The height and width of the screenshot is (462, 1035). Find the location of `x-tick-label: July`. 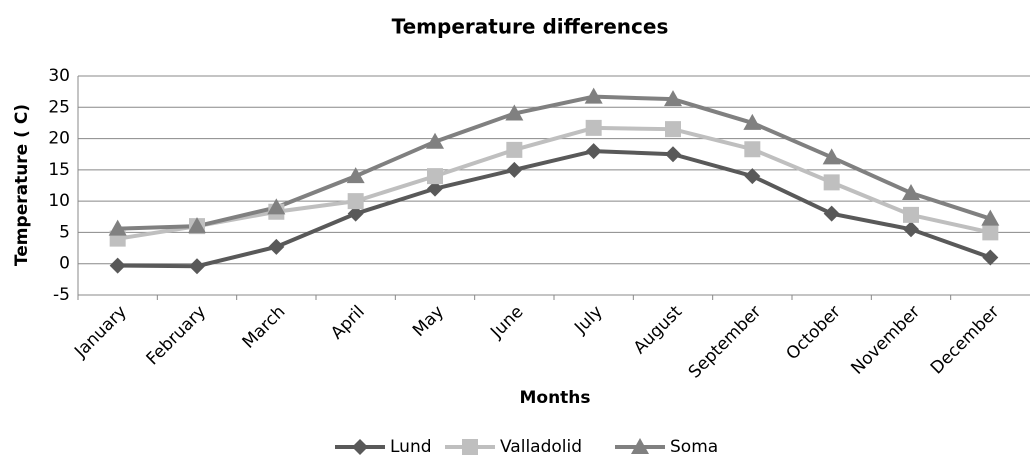

x-tick-label: July is located at coordinates (588, 320).